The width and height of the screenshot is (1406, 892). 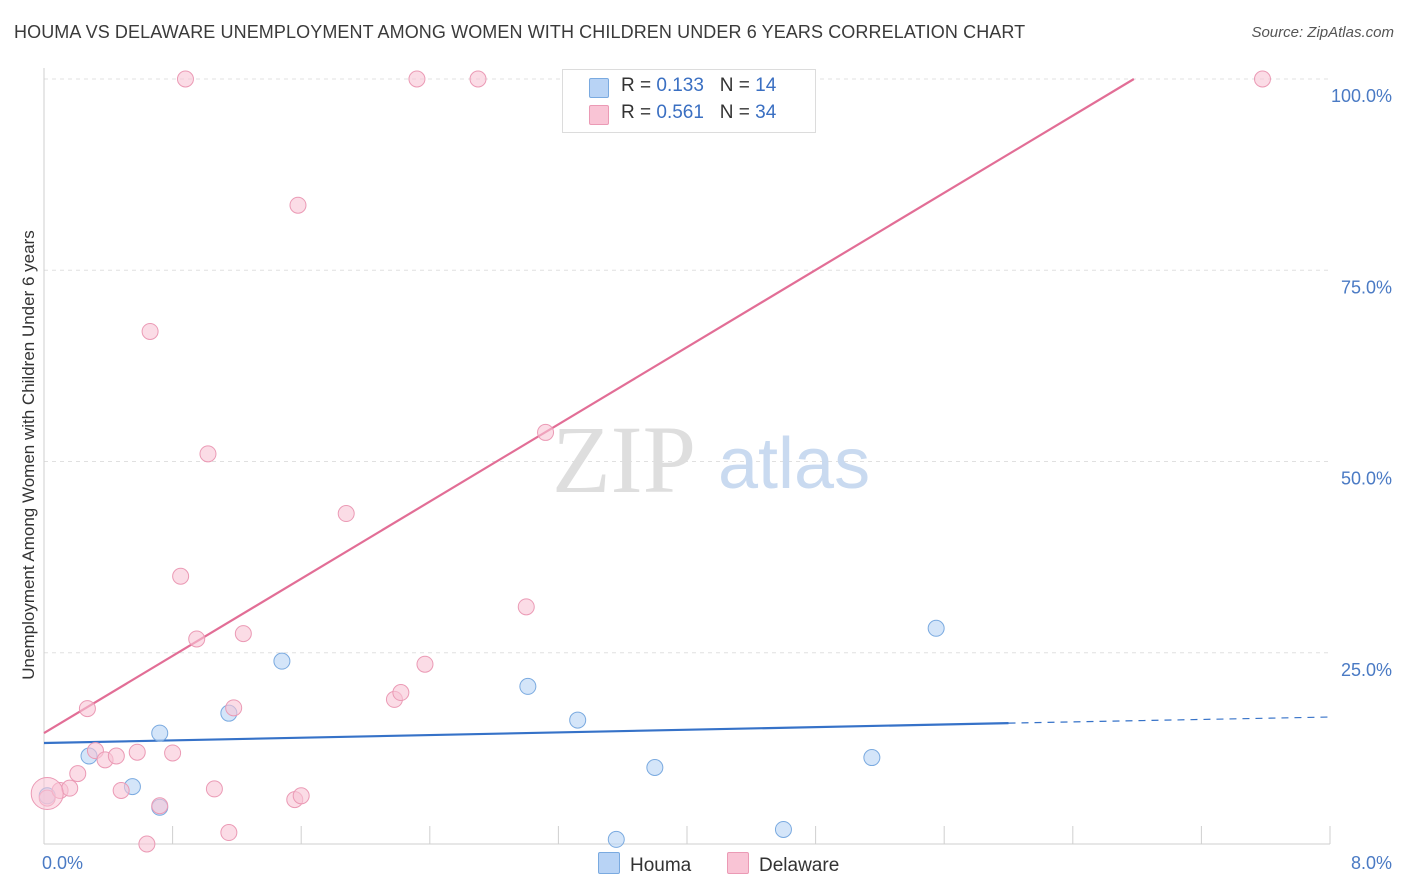 I want to click on x-tick-label-1: 8.0%, so click(x=1371, y=863).